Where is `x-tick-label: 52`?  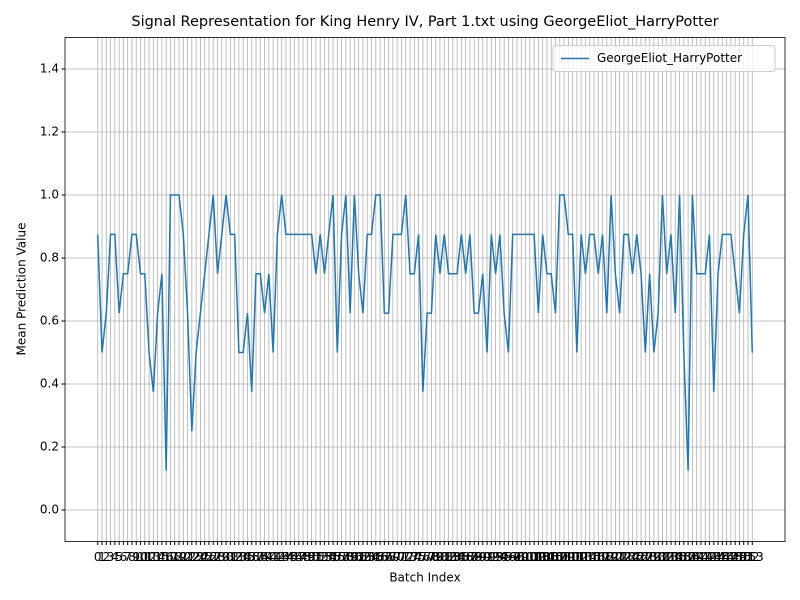
x-tick-label: 52 is located at coordinates (320, 557).